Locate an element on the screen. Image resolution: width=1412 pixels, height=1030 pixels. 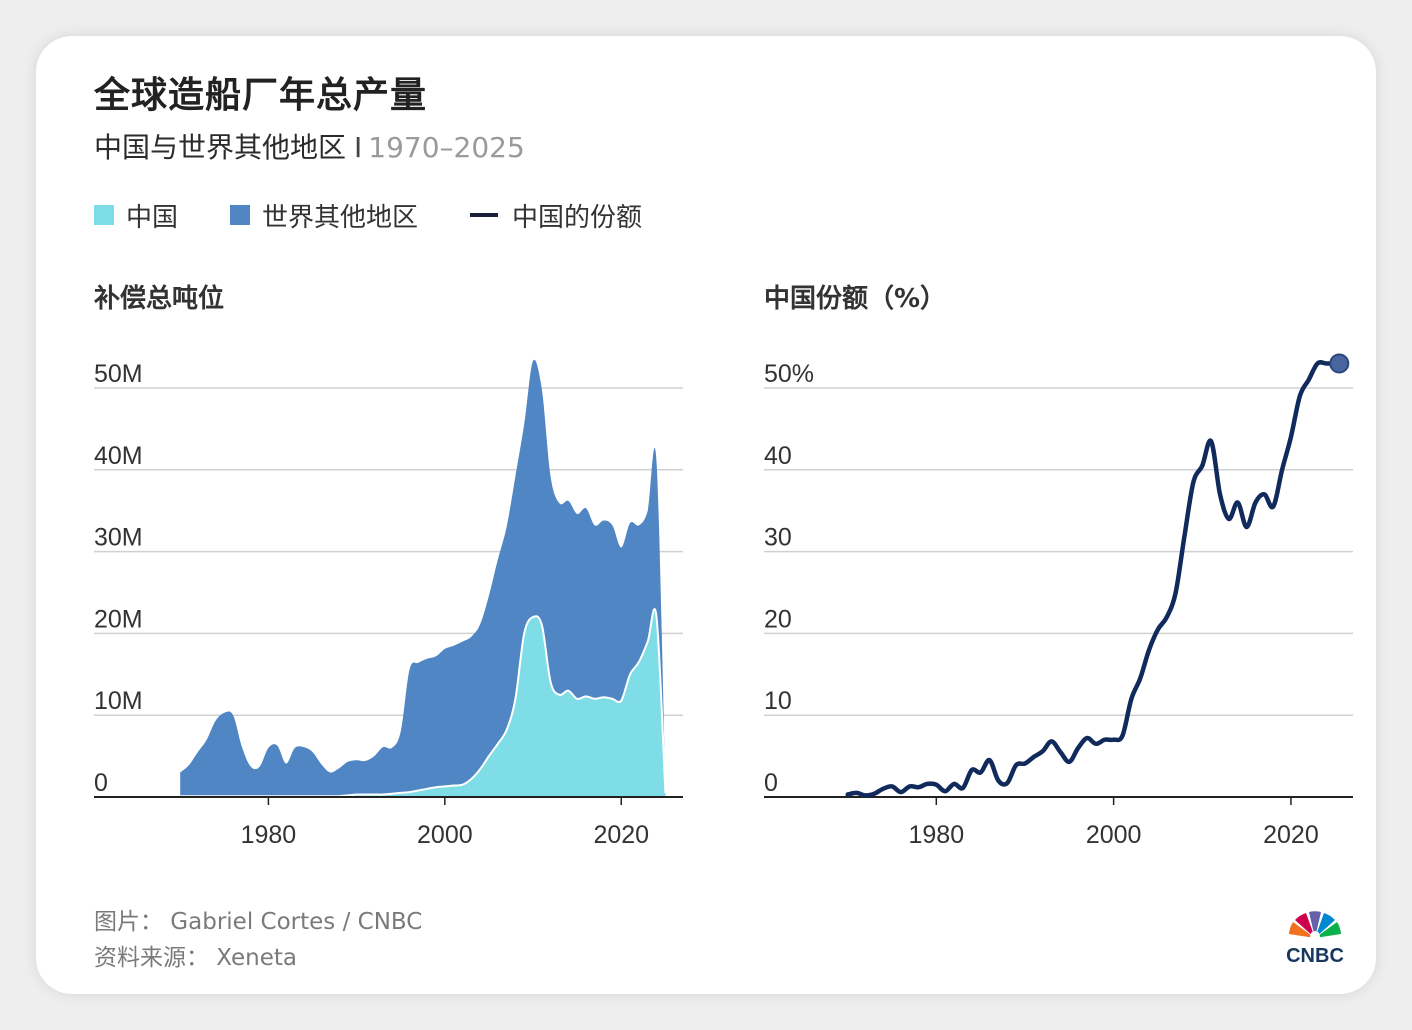
legend-item-china: 中国 is located at coordinates (136, 215).